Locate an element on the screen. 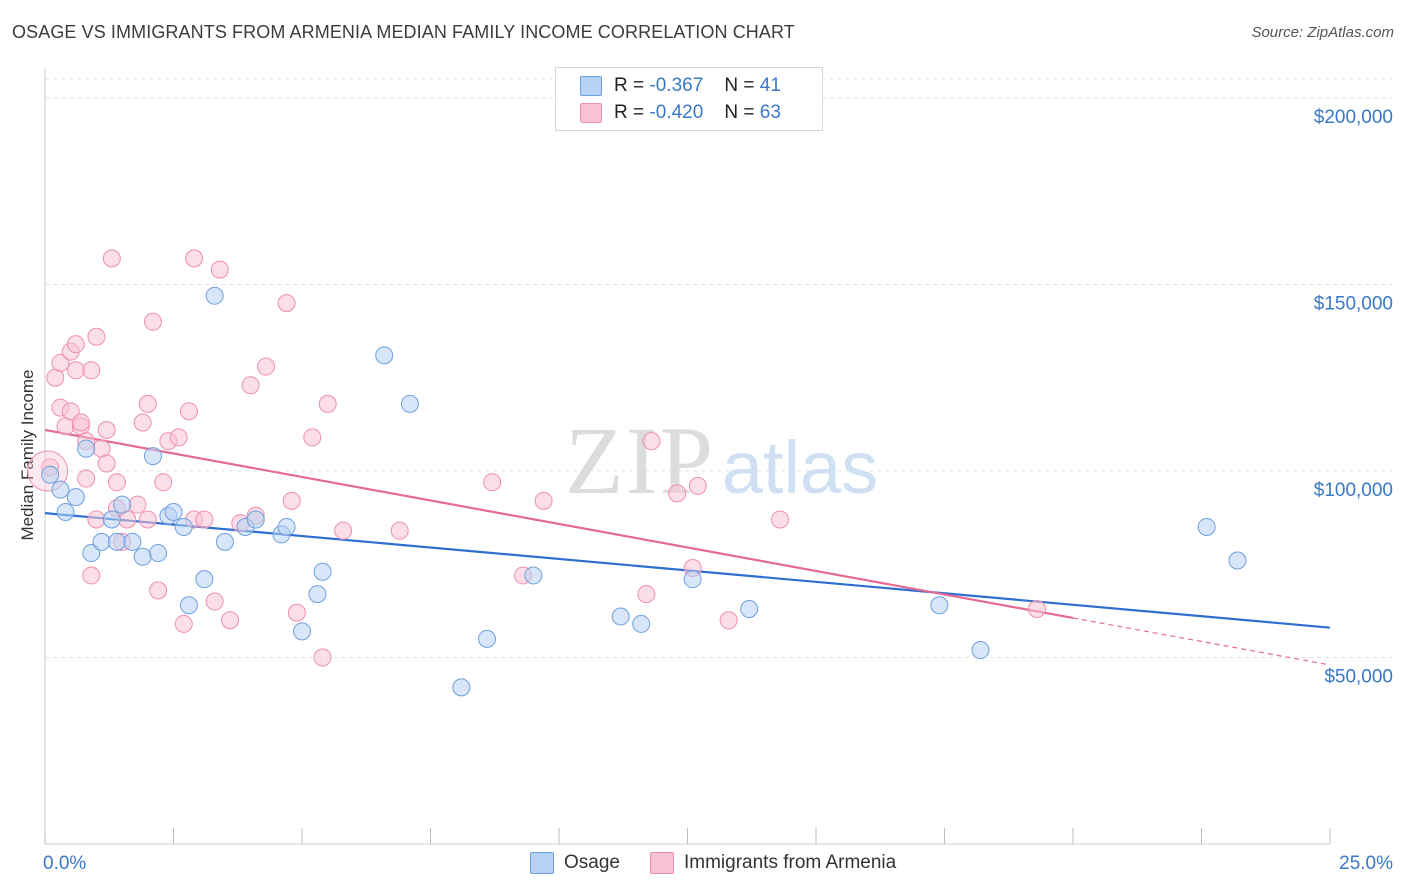  series-legend: Osage Immigrants from Armenia is located at coordinates (703, 865).